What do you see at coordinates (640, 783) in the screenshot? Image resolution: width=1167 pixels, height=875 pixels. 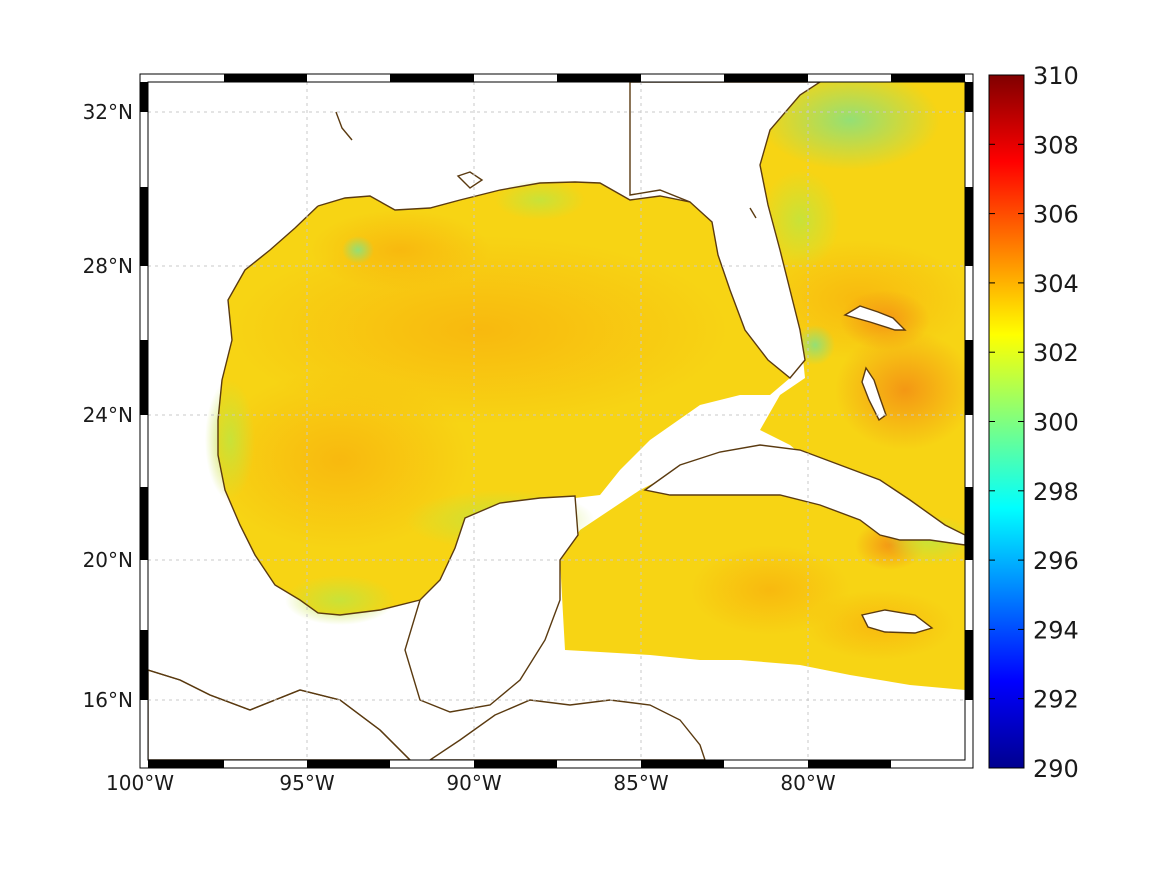 I see `lon-tick-label: 85°W` at bounding box center [640, 783].